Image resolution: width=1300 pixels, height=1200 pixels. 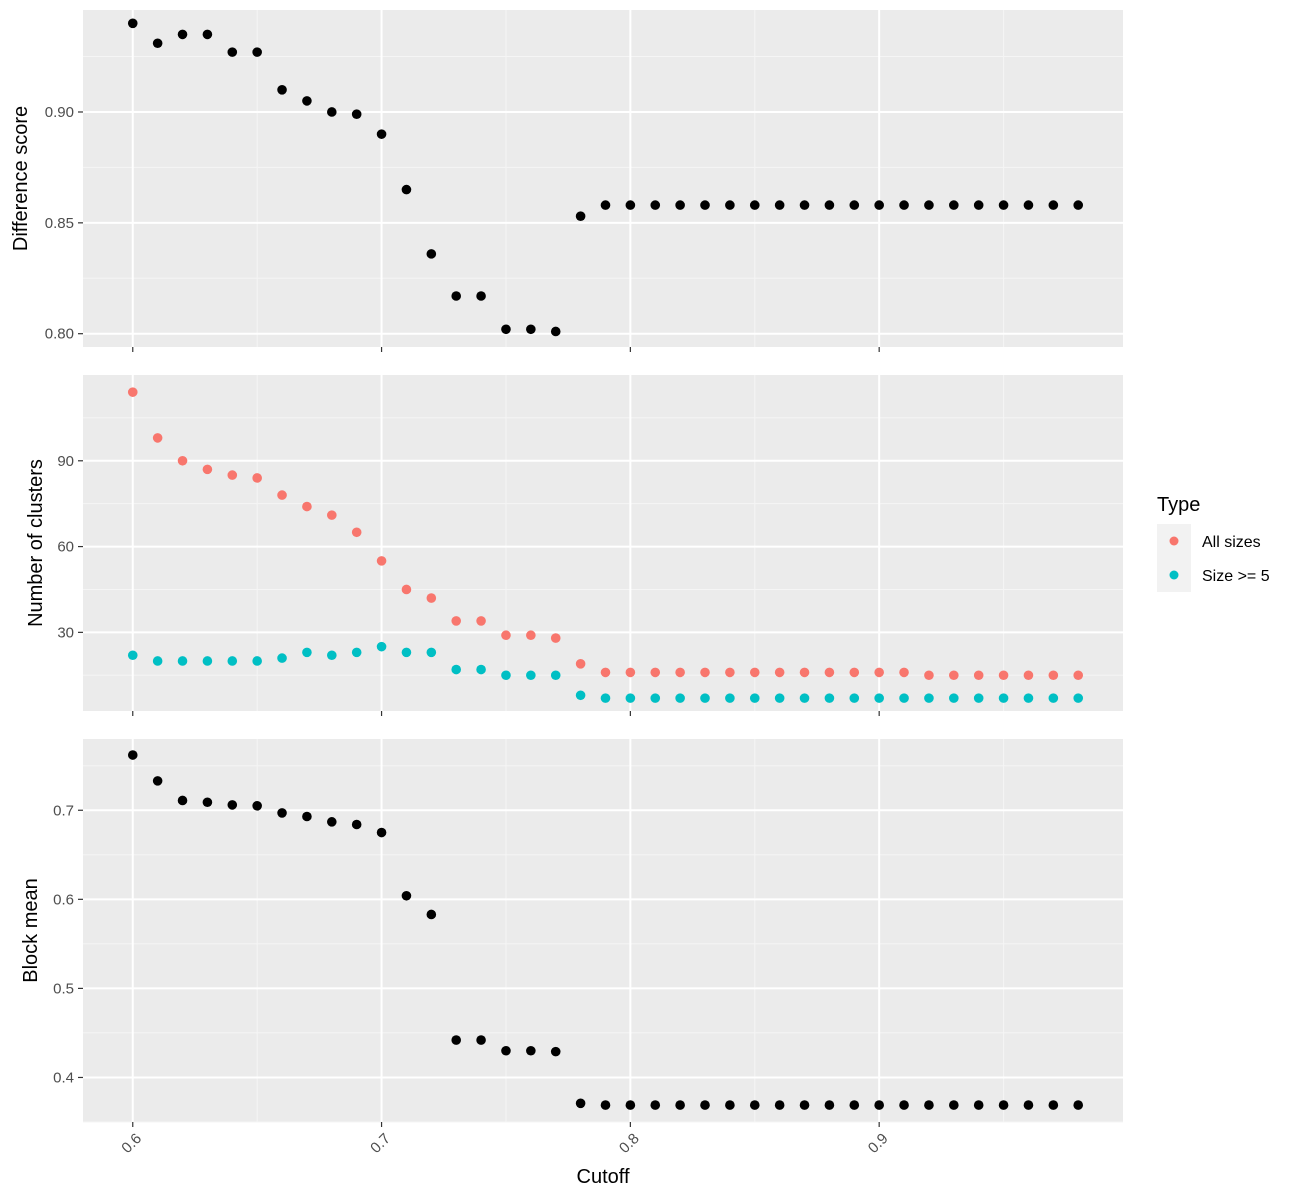 I want to click on y-tick-label: 0.90, so click(x=59, y=112).